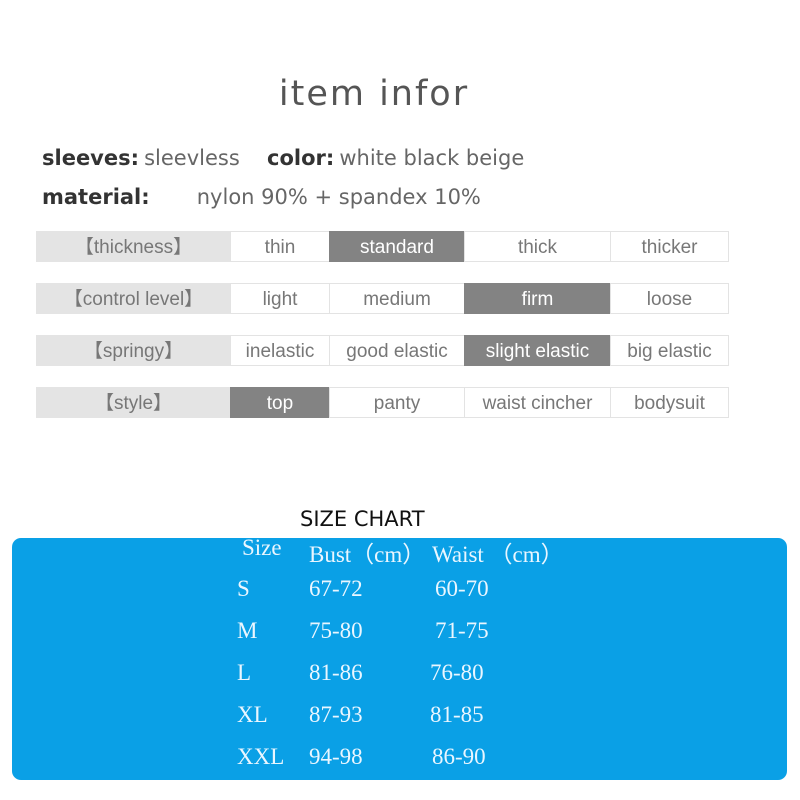 Image resolution: width=800 pixels, height=800 pixels. What do you see at coordinates (338, 197) in the screenshot?
I see `material-value: nylon 90% + spandex 10%` at bounding box center [338, 197].